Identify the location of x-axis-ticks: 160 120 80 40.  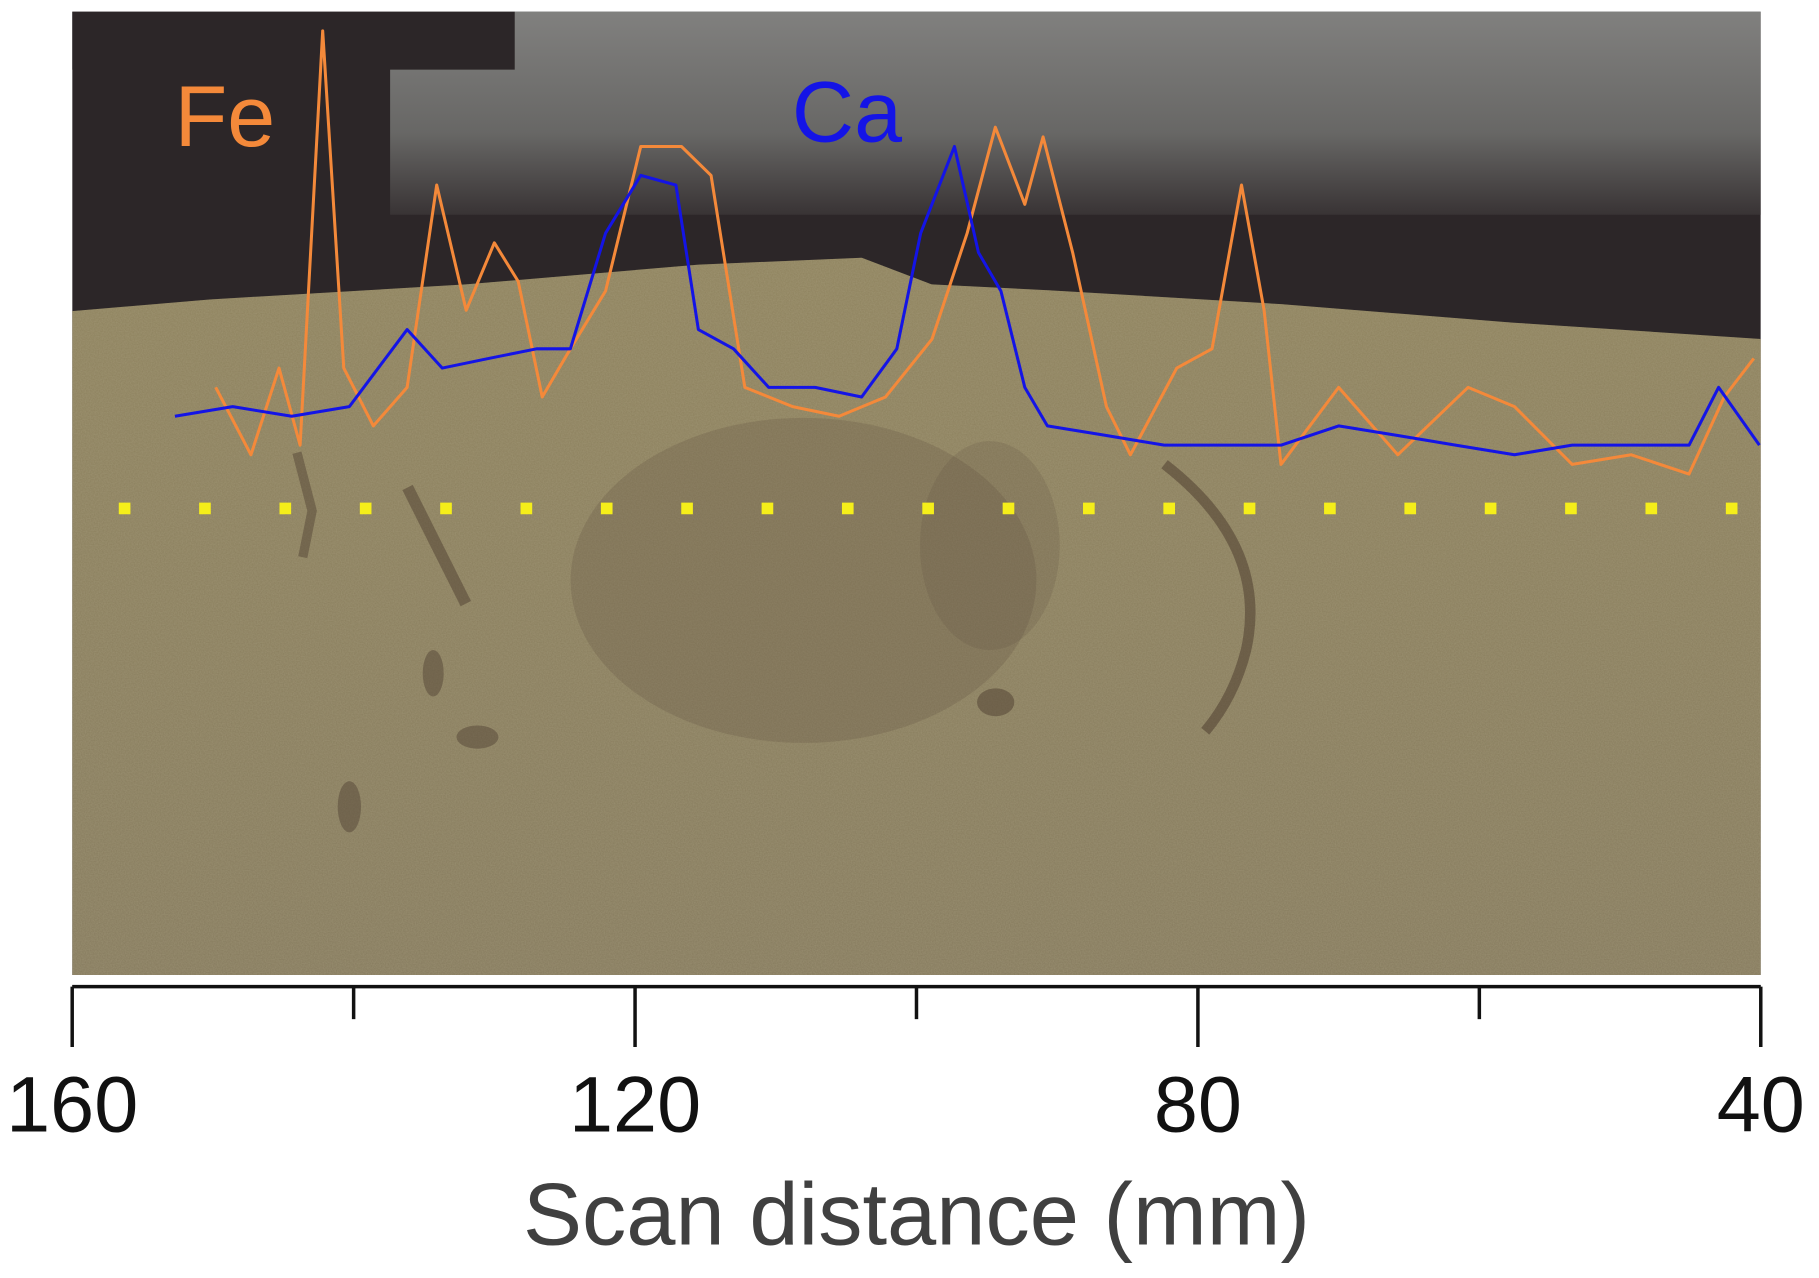
(905, 1067).